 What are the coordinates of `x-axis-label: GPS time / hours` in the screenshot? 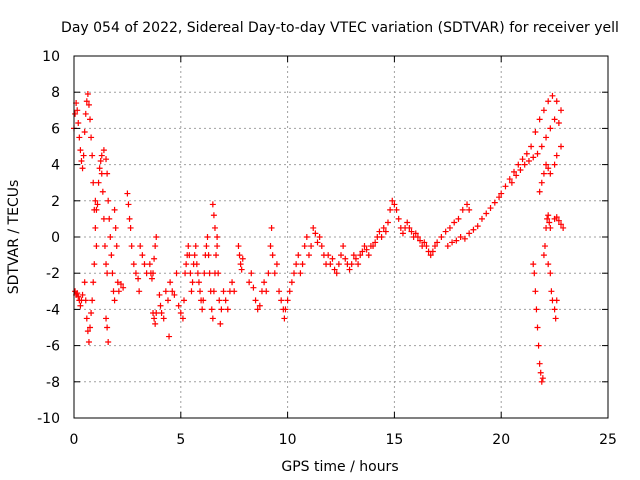 It's located at (339, 467).